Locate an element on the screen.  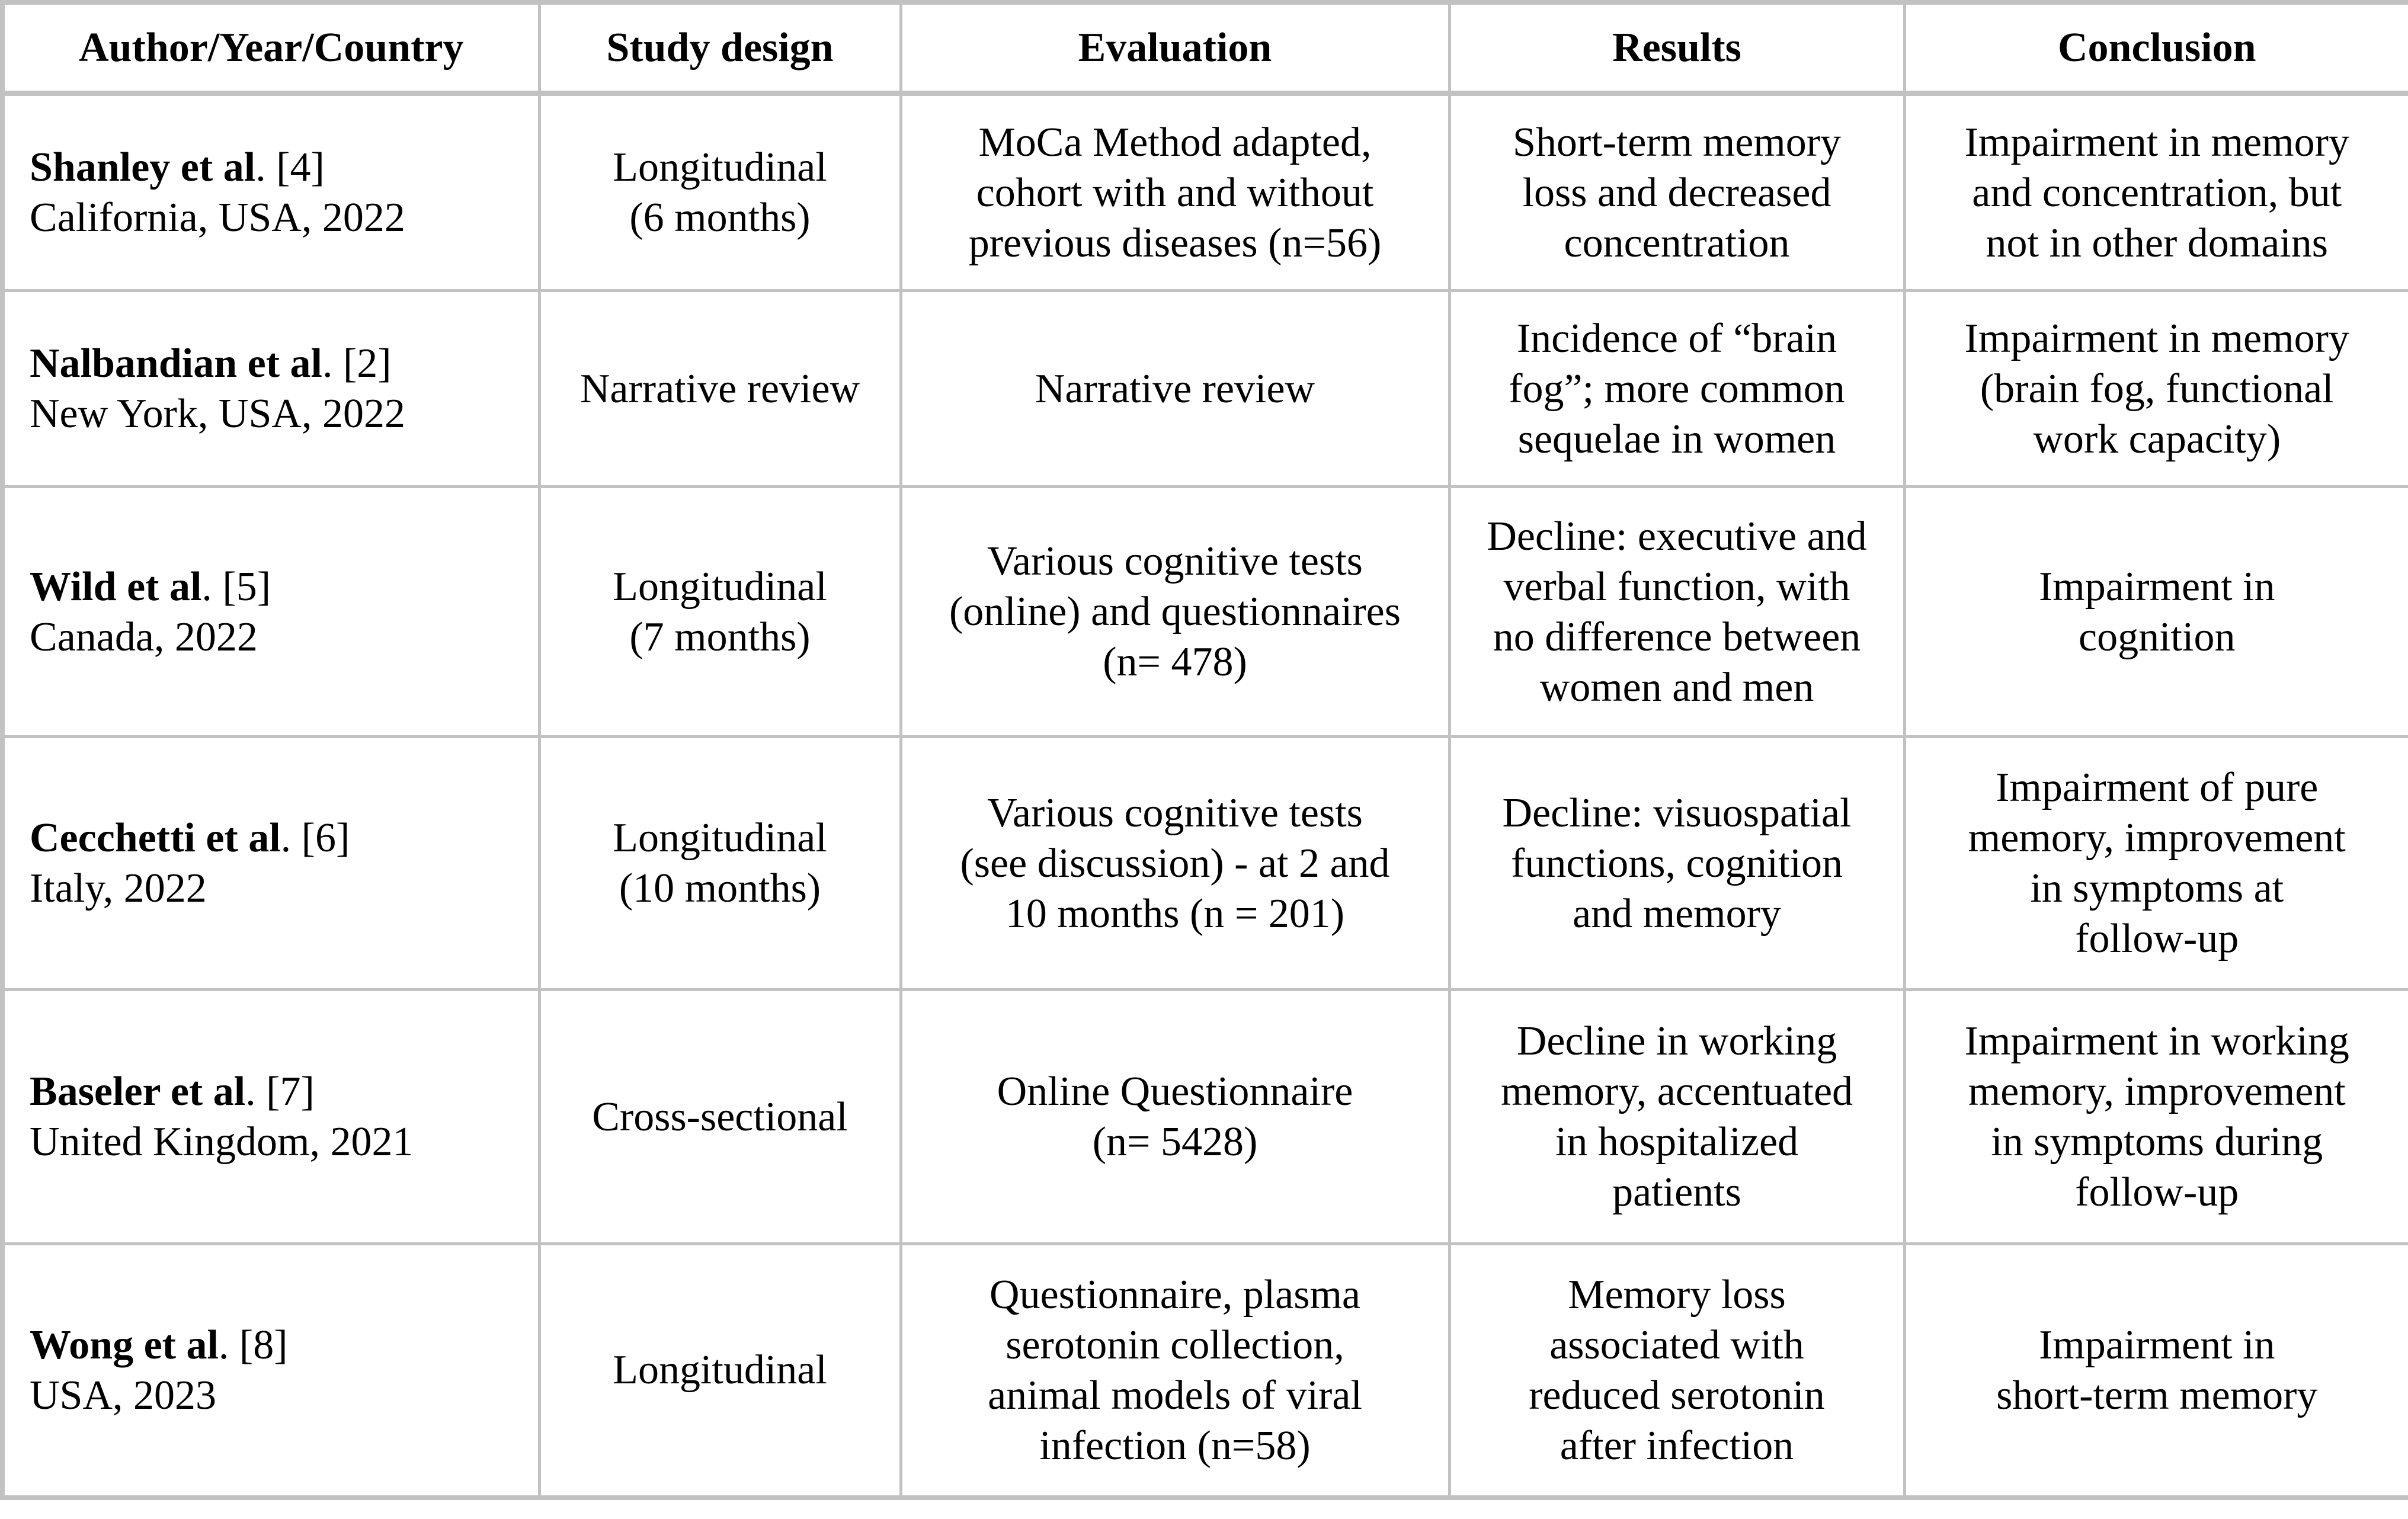
cell-study-design: Narrative review is located at coordinates (719, 388).